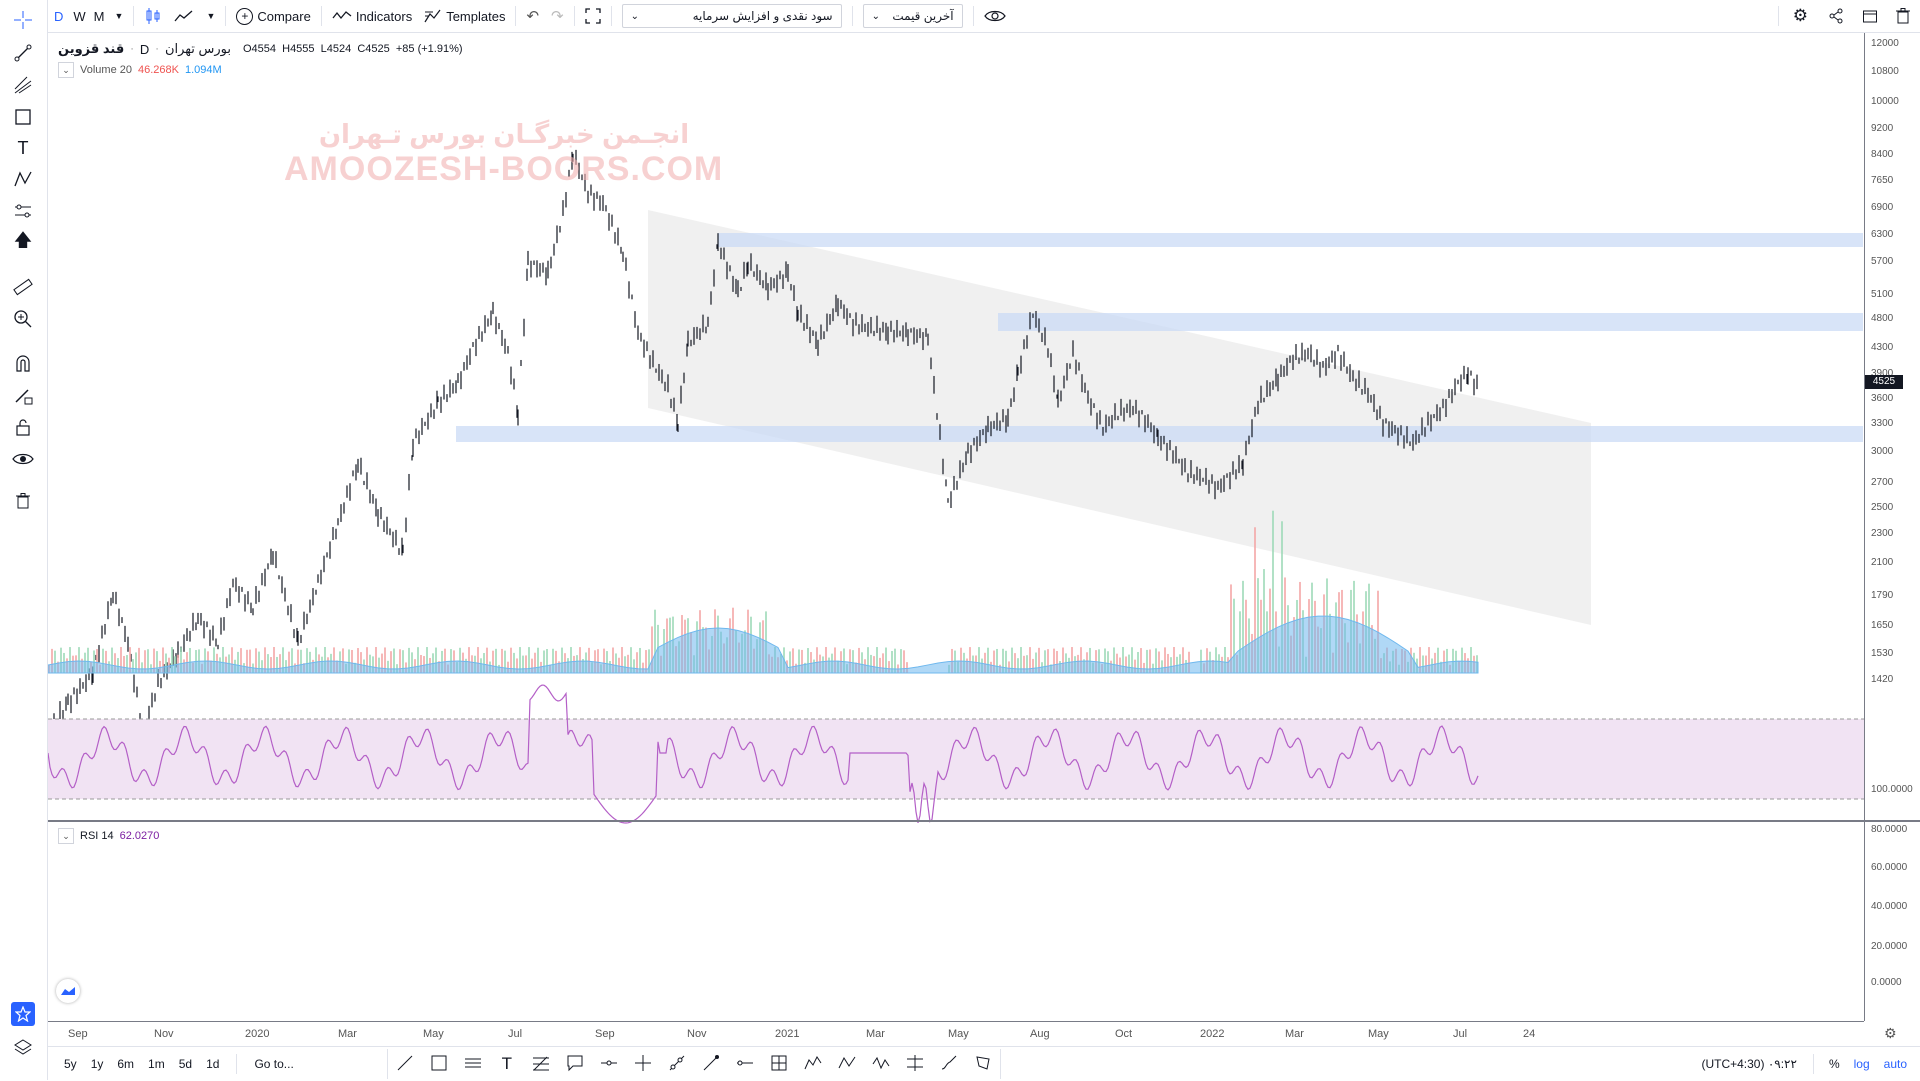 Image resolution: width=1920 pixels, height=1081 pixels. I want to click on templates-button: Templates, so click(464, 16).